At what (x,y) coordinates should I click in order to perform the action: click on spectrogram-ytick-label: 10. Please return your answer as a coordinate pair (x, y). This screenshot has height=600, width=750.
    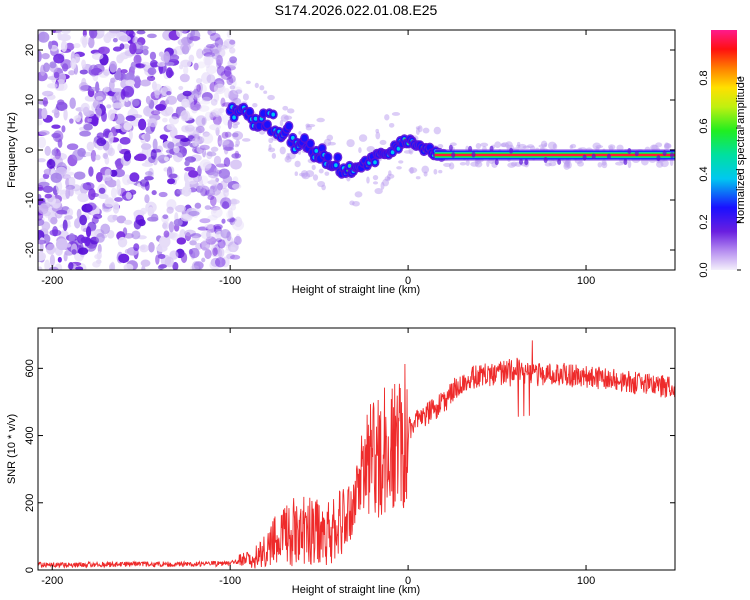
    Looking at the image, I should click on (30, 100).